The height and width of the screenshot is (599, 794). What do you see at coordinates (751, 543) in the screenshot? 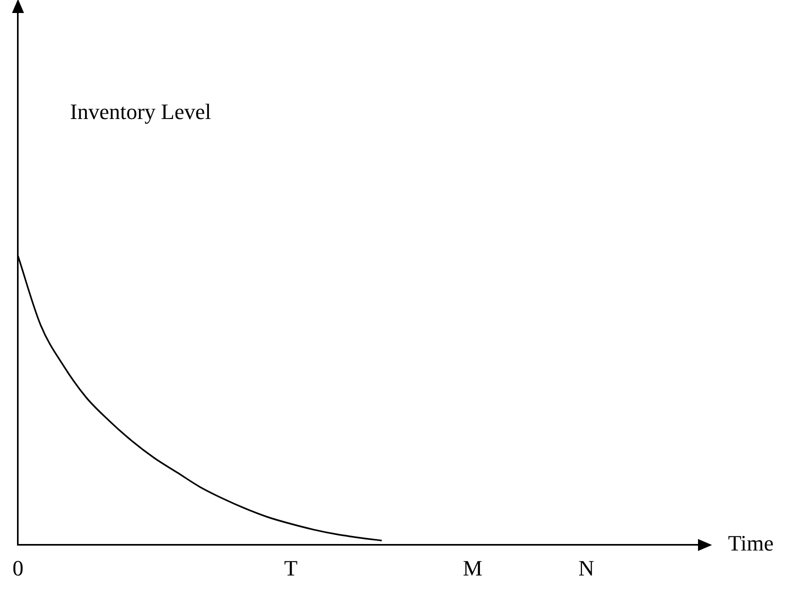
I see `x-axis-title: Time` at bounding box center [751, 543].